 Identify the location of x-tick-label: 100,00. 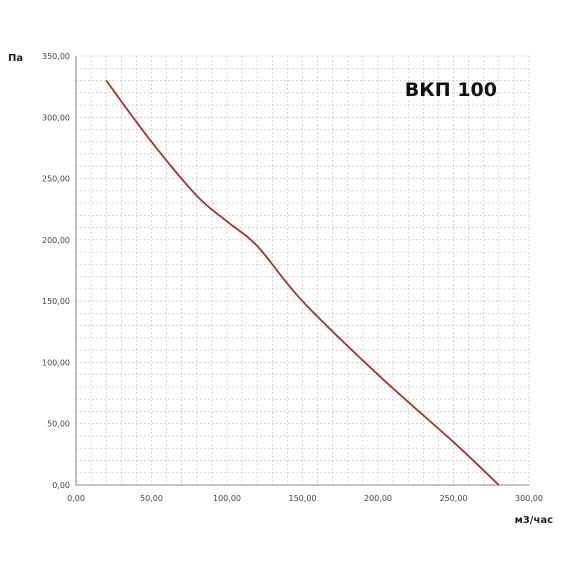
(227, 498).